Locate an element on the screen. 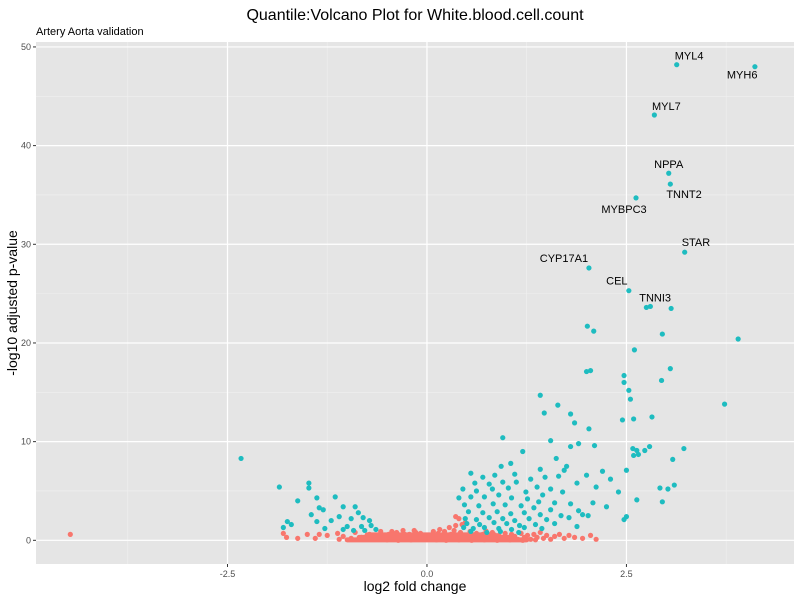  y-axis-label: -log10 adjusted p-value is located at coordinates (12, 303).